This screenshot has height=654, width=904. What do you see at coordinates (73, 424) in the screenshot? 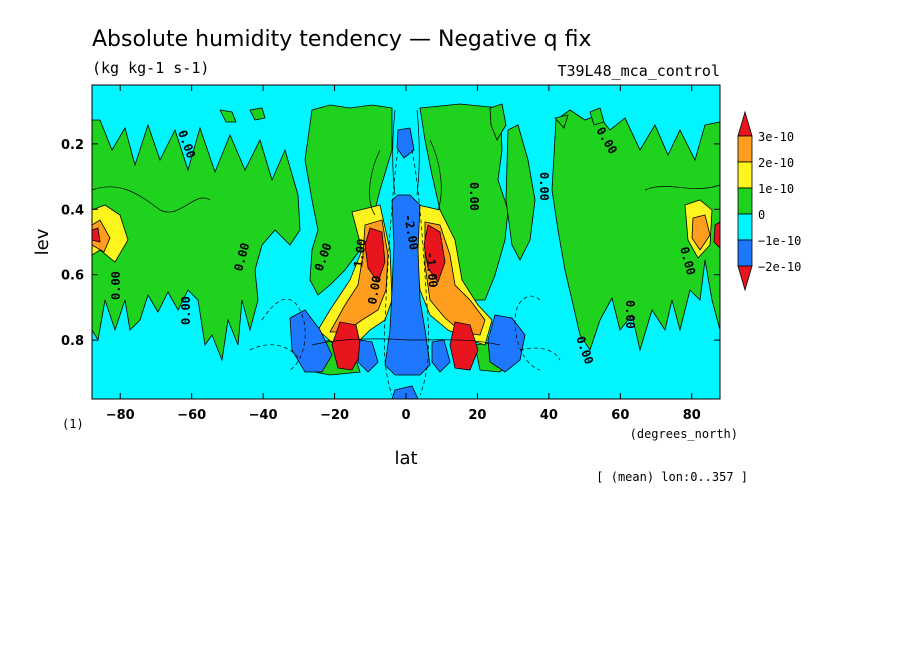
I see `y-axis-units: (1)` at bounding box center [73, 424].